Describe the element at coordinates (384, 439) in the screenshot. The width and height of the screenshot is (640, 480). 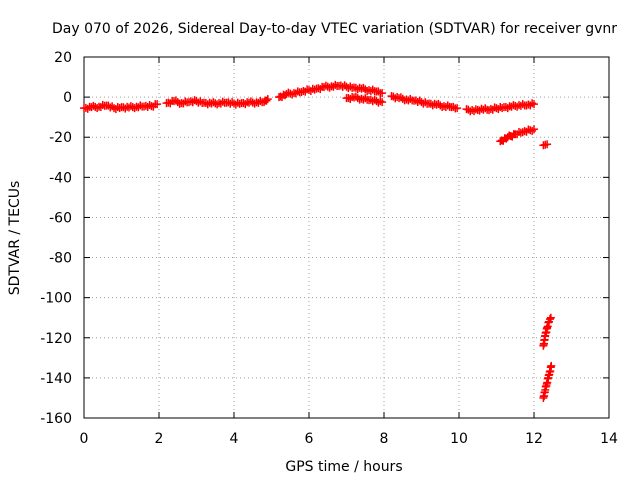
I see `x-tick-label: 8` at that location.